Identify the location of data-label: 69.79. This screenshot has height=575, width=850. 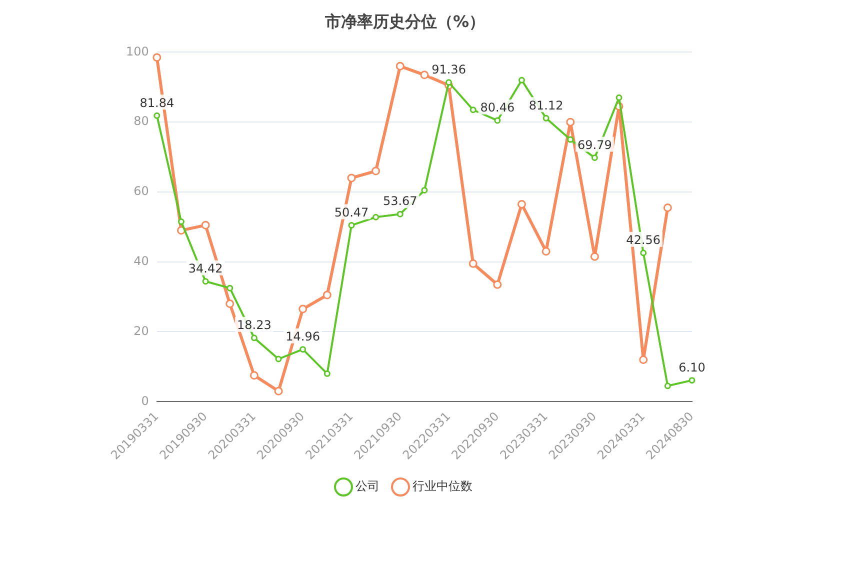
(595, 145).